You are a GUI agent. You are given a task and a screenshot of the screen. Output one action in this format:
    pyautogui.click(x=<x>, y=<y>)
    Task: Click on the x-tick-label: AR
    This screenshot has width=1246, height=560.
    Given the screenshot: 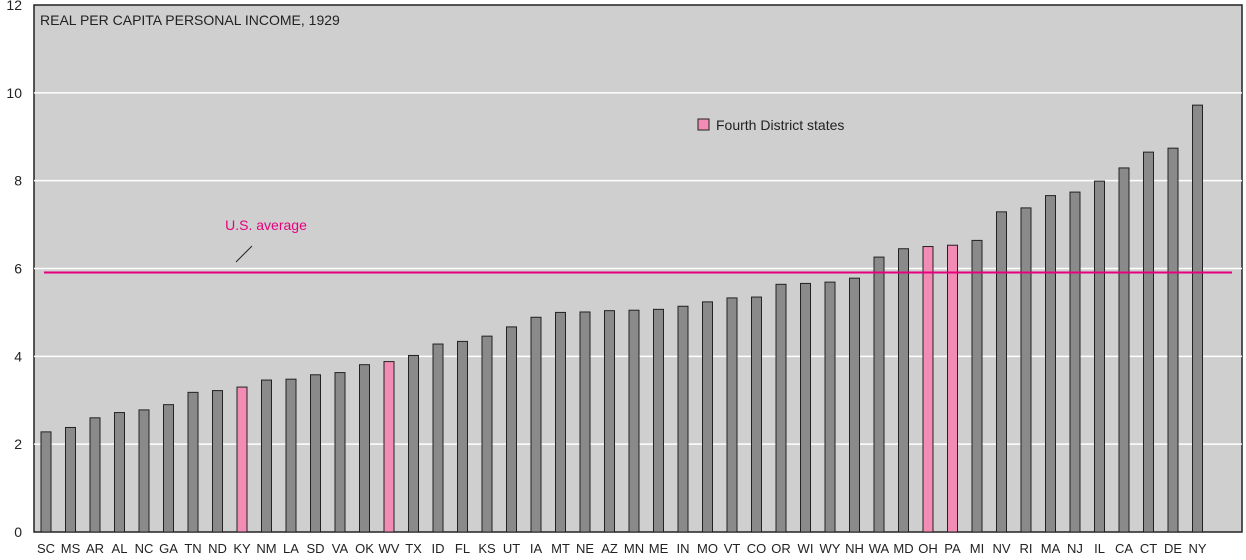 What is the action you would take?
    pyautogui.click(x=95, y=548)
    